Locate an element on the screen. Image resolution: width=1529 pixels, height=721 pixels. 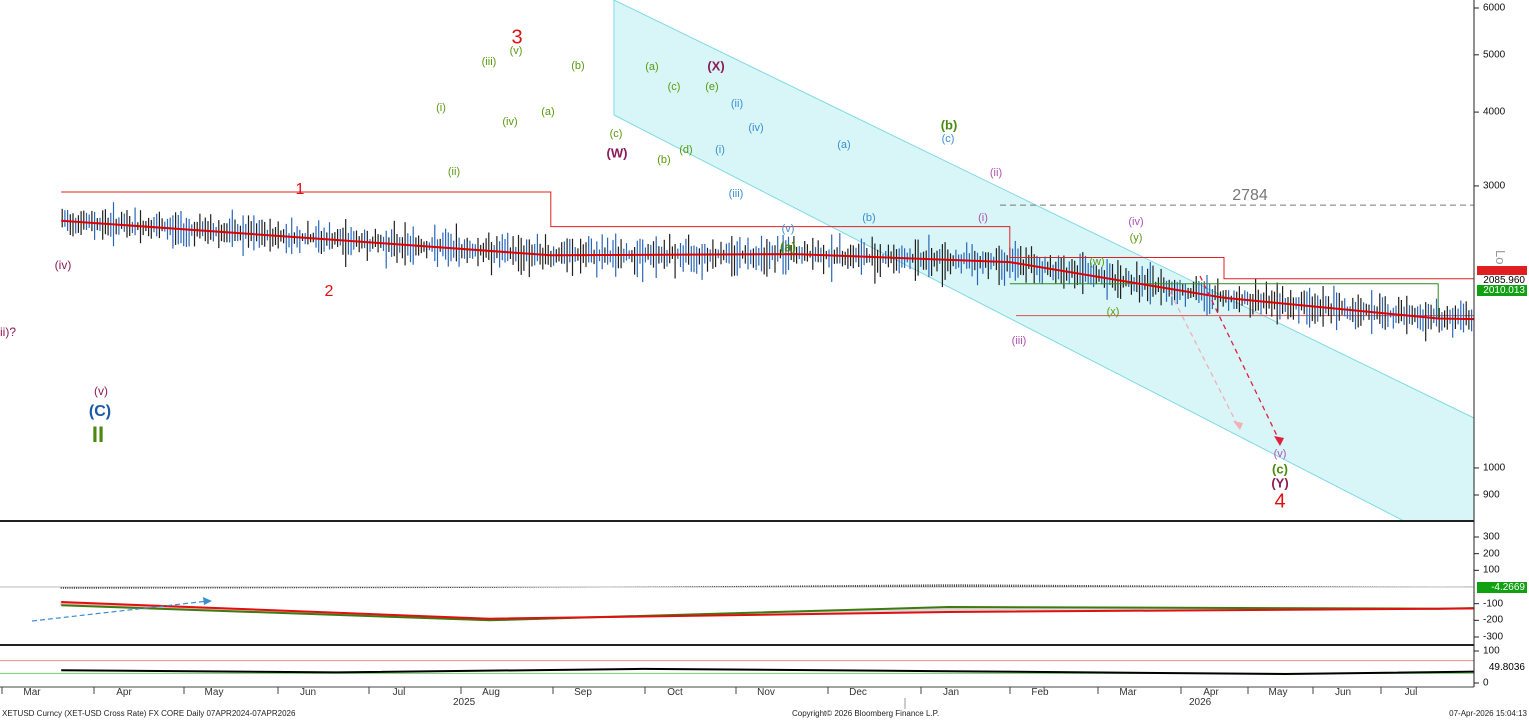
price-level-label: 2784 is located at coordinates (1250, 195).